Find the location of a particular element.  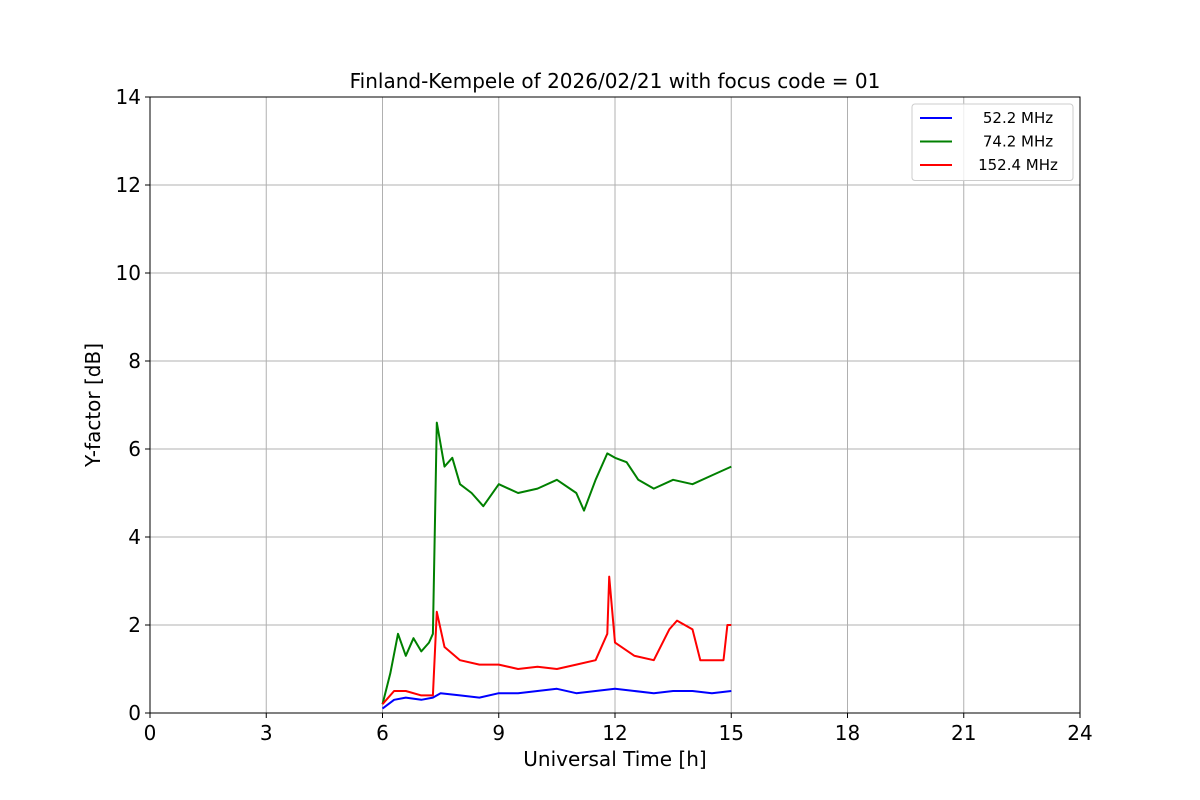

legend: 52.2 MHz 74.2 MHz 152.4 MHz is located at coordinates (992, 142).